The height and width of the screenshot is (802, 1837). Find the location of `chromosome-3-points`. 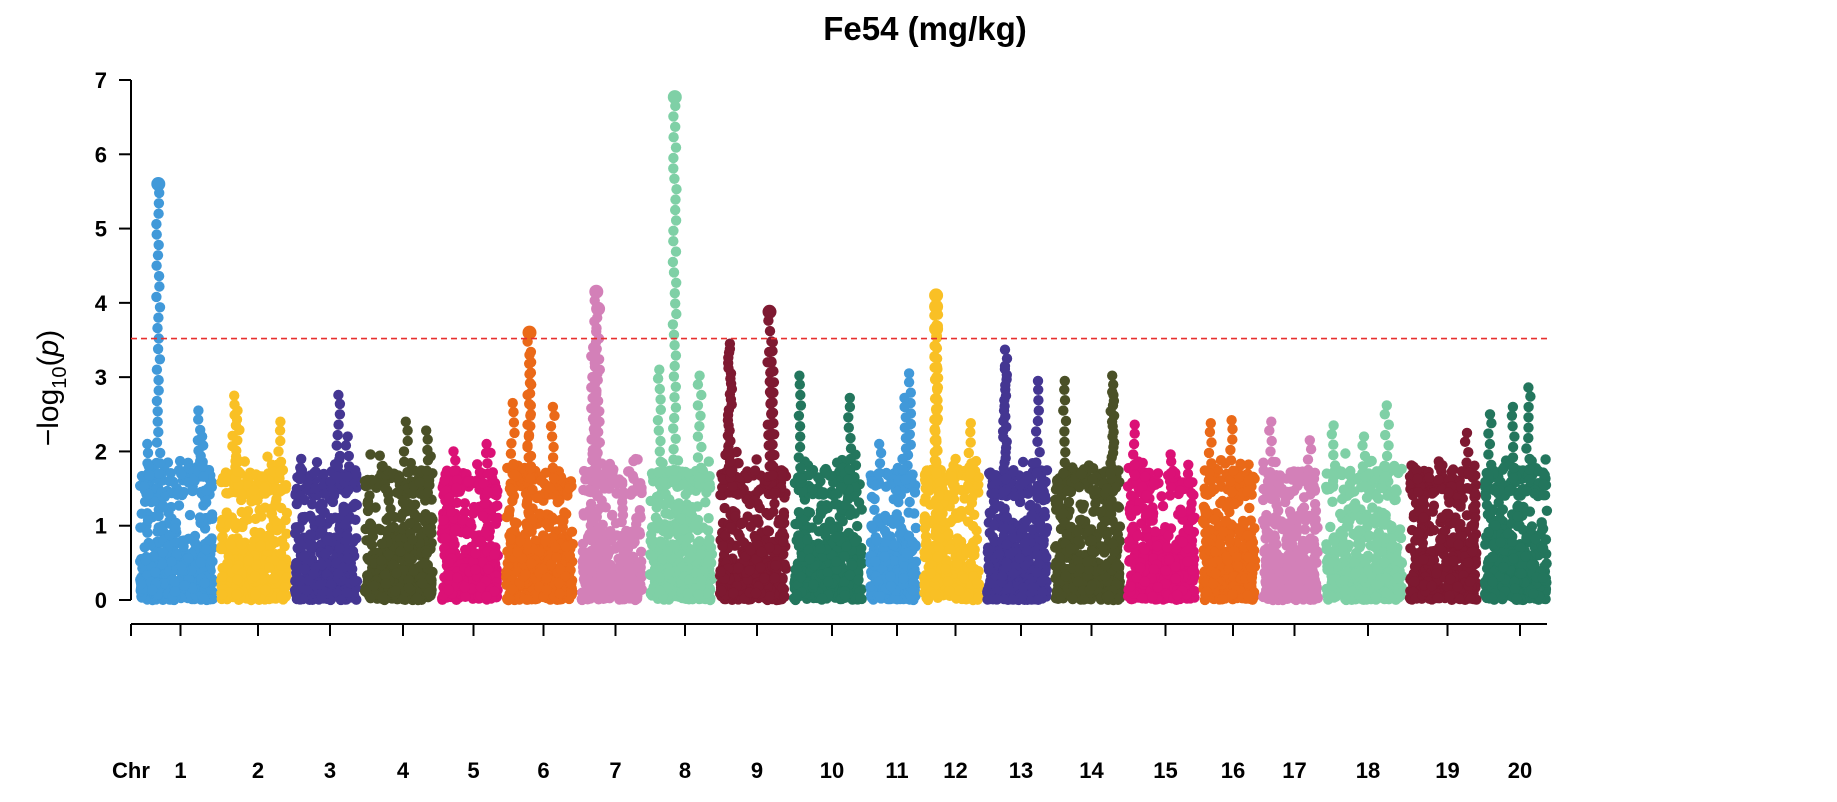

chromosome-3-points is located at coordinates (326, 497).